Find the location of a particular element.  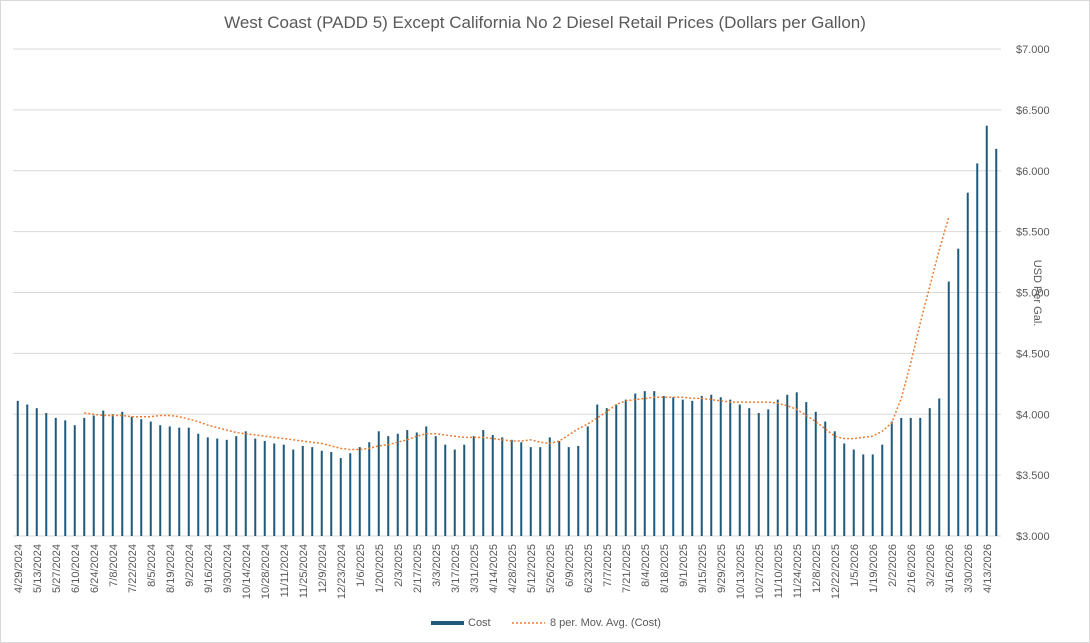

x-tick-label: 3/30/2026 is located at coordinates (969, 568).